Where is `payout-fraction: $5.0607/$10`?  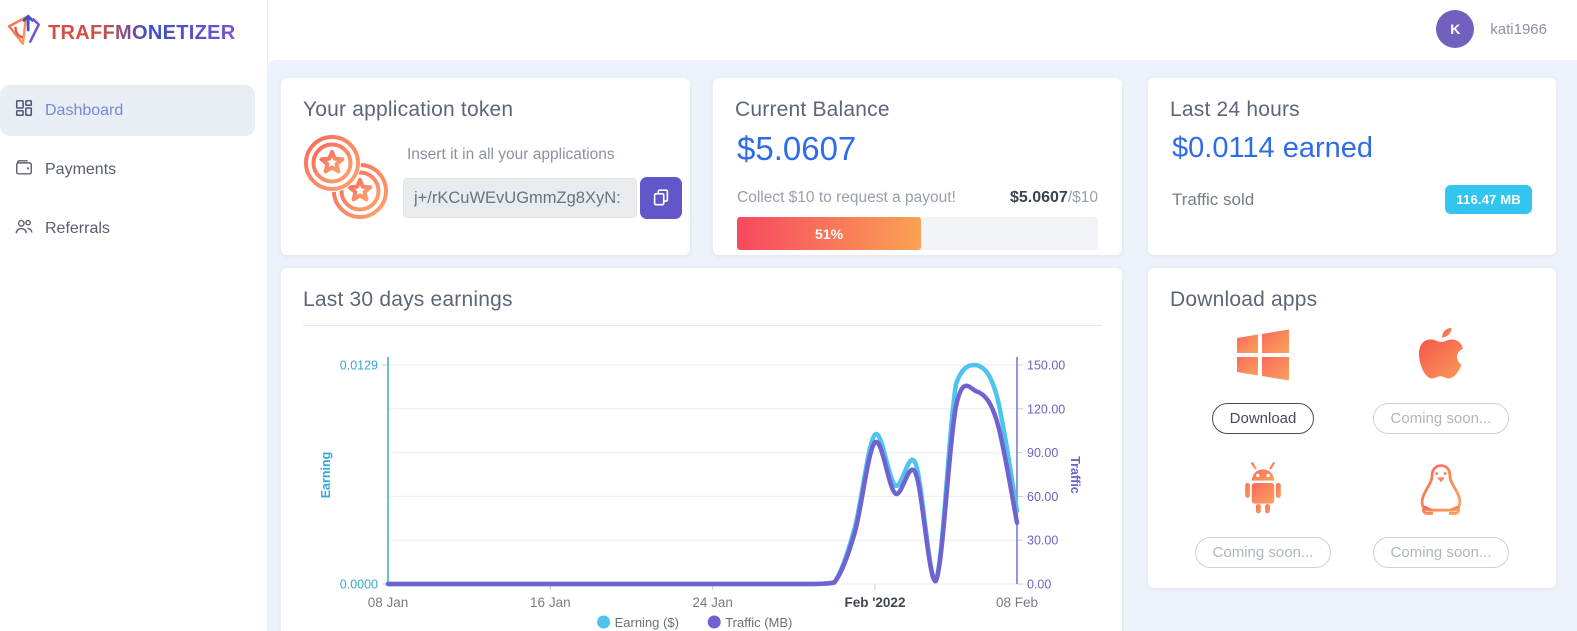 payout-fraction: $5.0607/$10 is located at coordinates (1054, 198).